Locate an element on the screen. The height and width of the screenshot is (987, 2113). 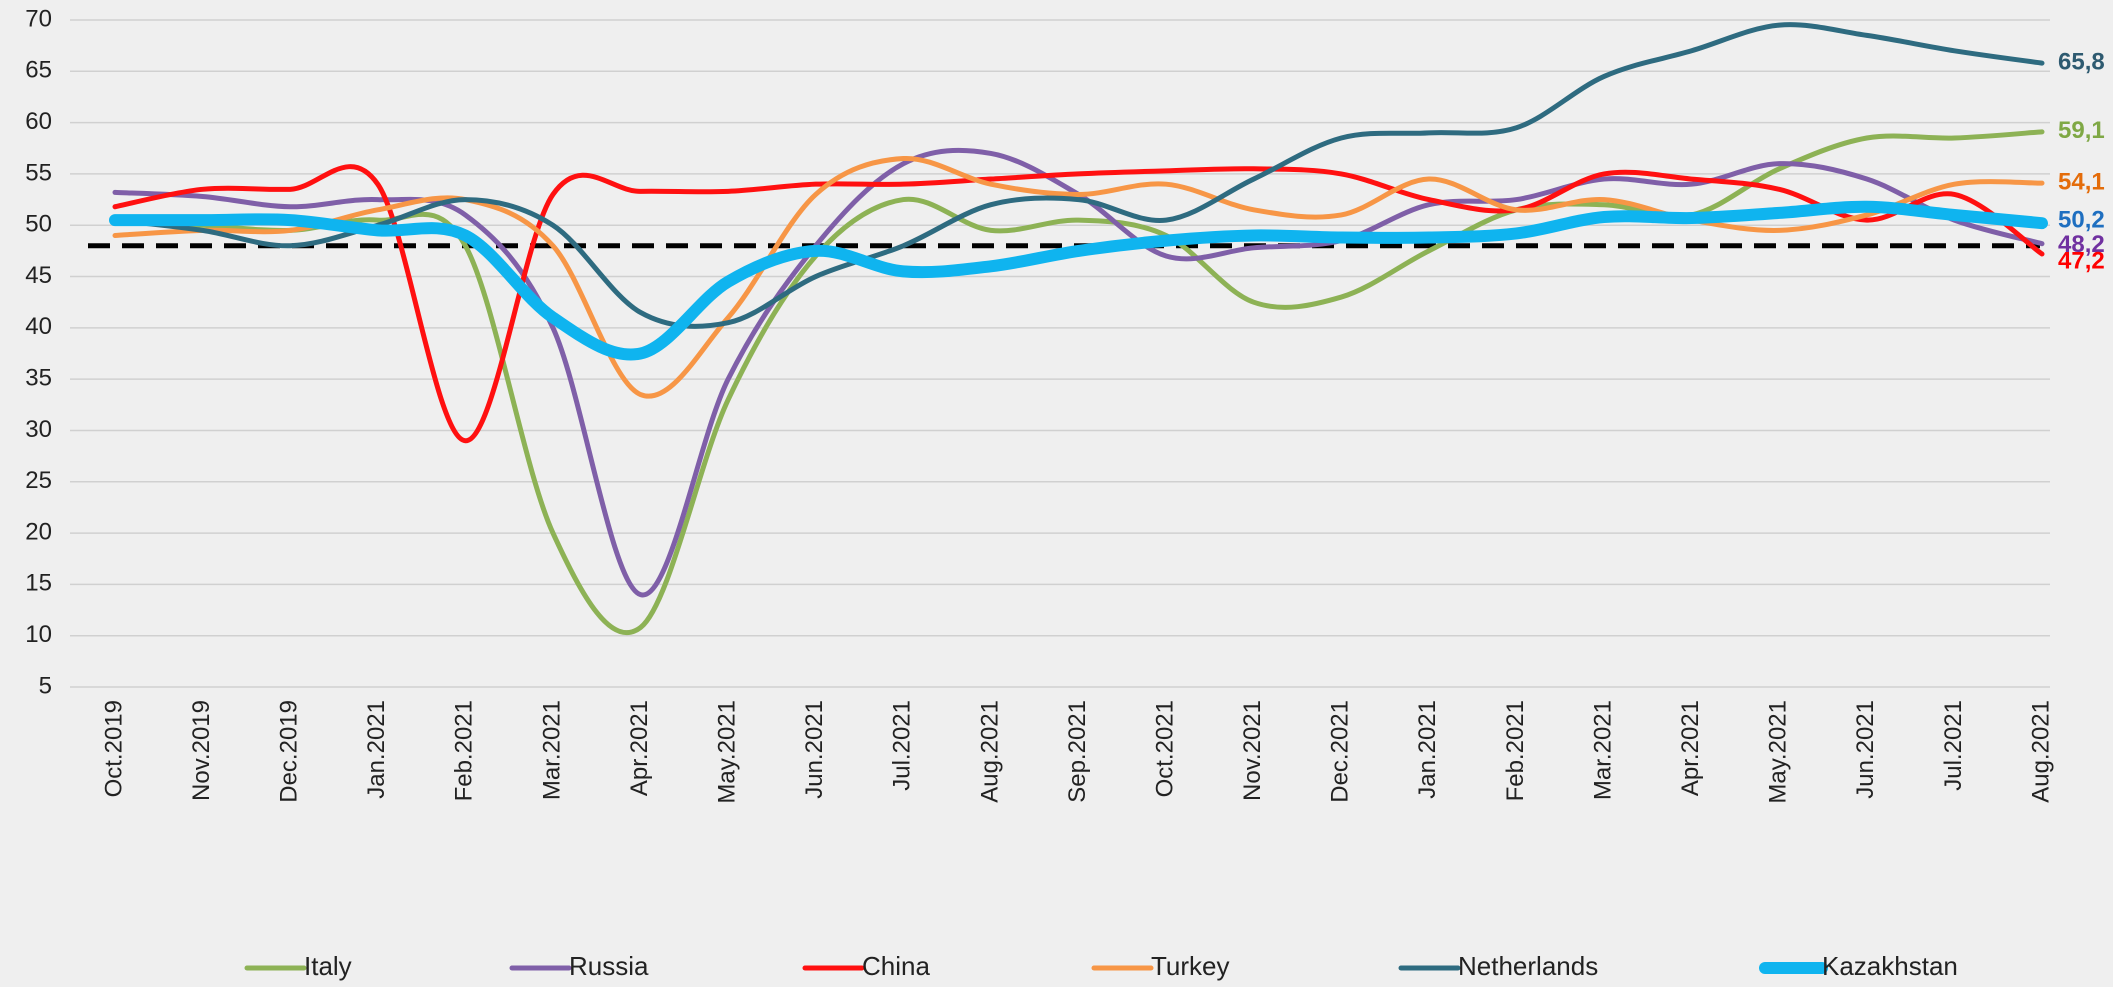
y-tick-label: 30 is located at coordinates (38, 429).